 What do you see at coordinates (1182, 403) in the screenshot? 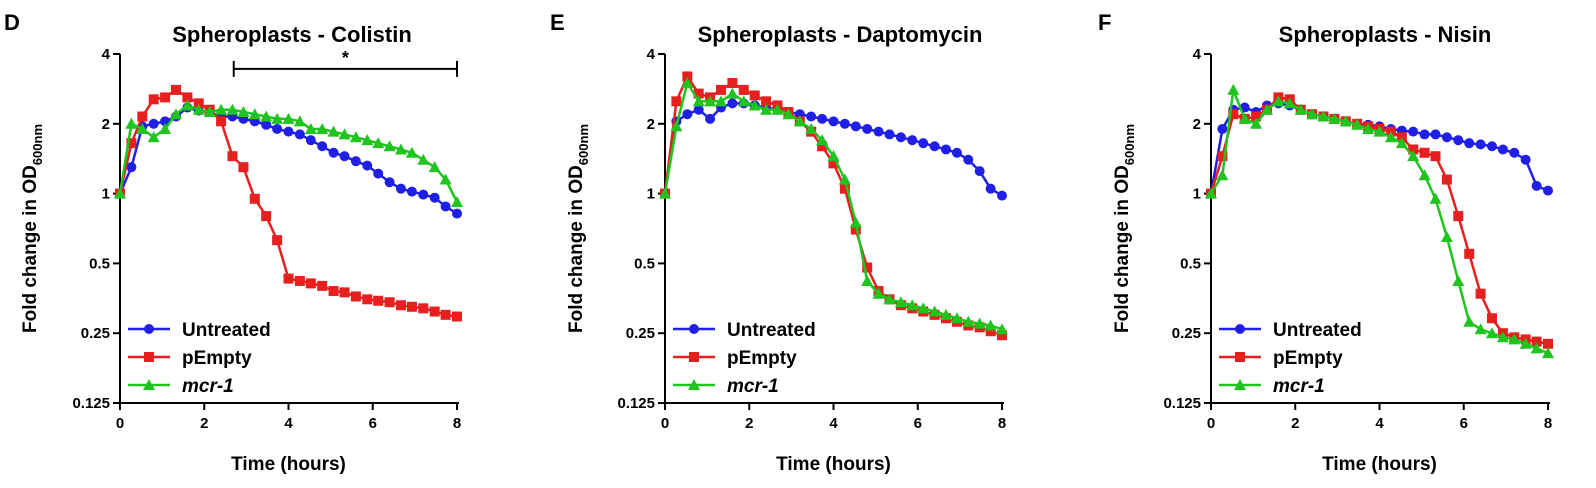
I see `y-tick-label: 0.125` at bounding box center [1182, 403].